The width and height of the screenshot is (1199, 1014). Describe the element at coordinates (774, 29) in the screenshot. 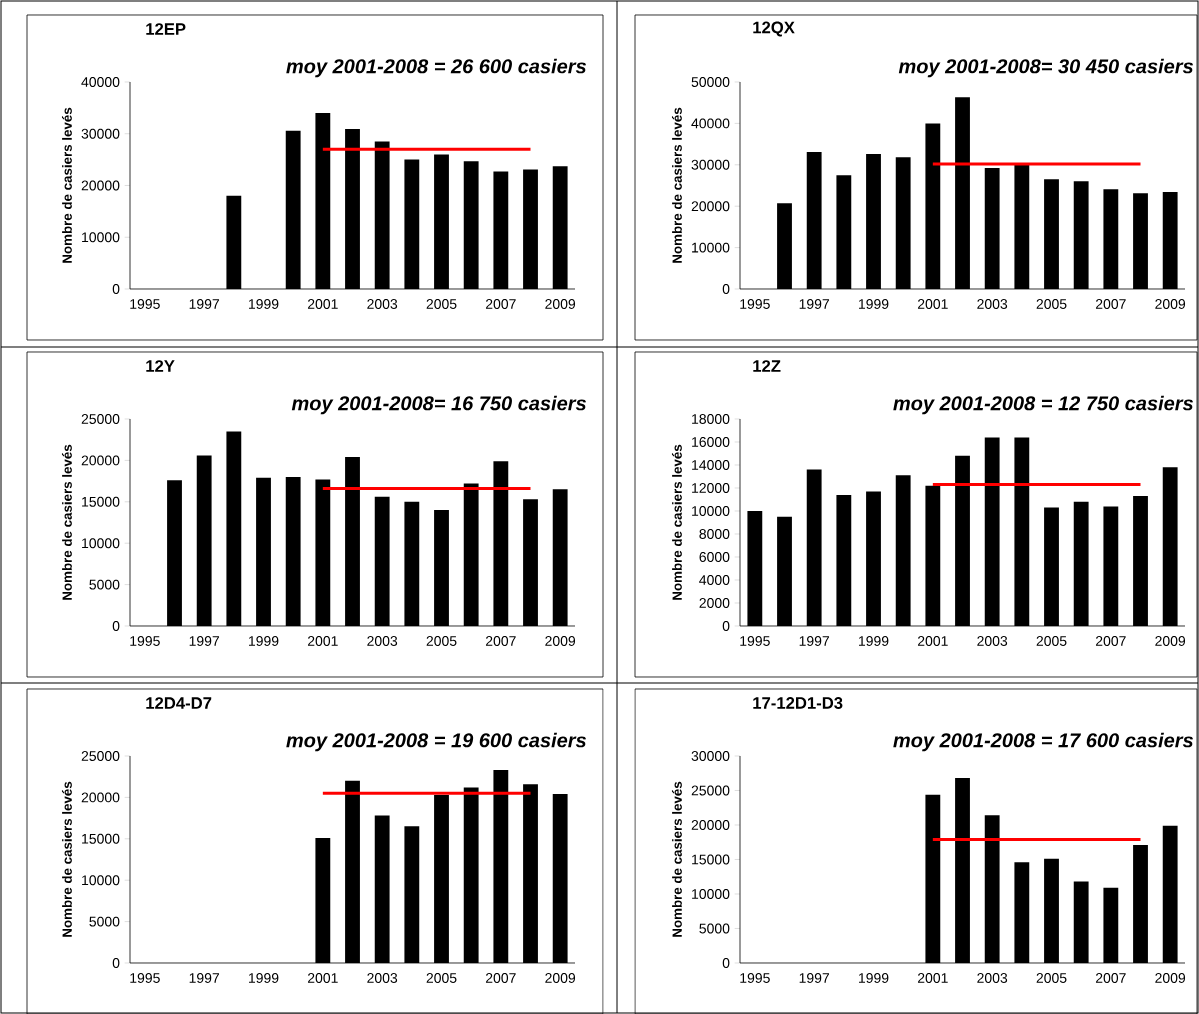

I see `chart-title: 12QX` at that location.